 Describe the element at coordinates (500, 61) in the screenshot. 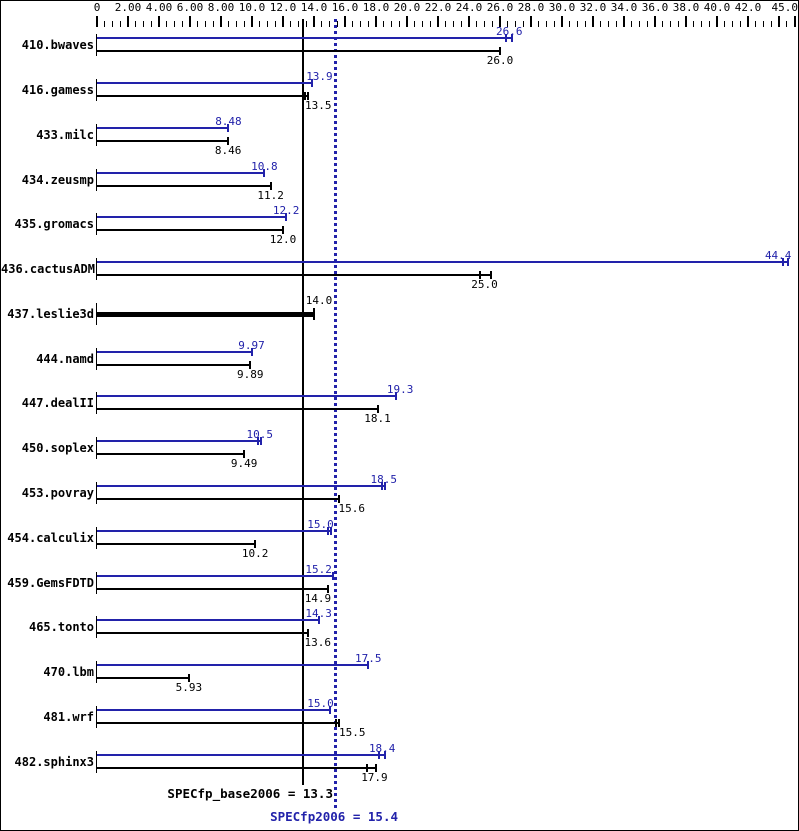

I see `base-value-label: 26.0` at that location.